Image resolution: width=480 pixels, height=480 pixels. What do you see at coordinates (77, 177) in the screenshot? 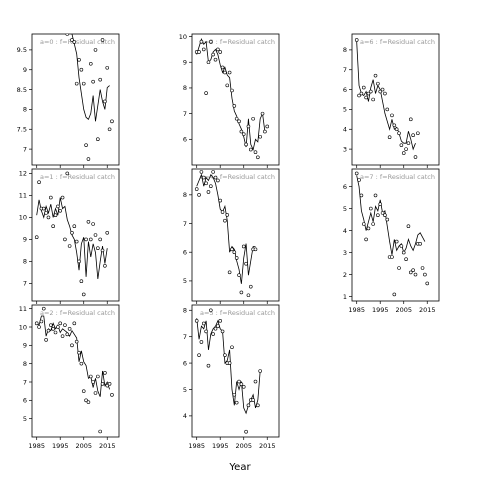
I see `panel-label: a=1 : f=Residual catch` at bounding box center [77, 177].